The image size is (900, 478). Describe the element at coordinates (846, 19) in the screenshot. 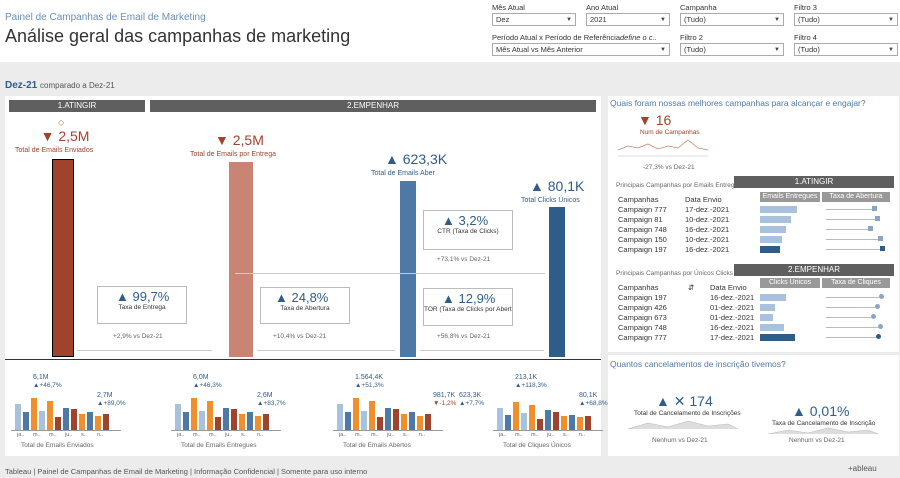

I see `filtro3-select: (Tudo) ▼` at that location.